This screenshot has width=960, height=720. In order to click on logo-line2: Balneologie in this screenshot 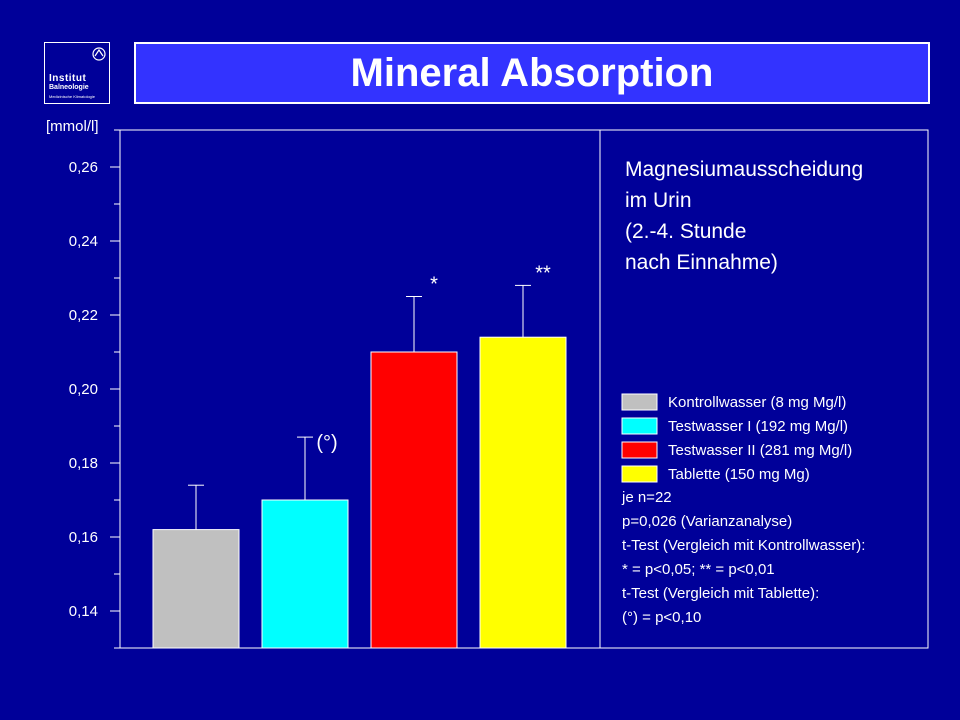, I will do `click(69, 87)`.